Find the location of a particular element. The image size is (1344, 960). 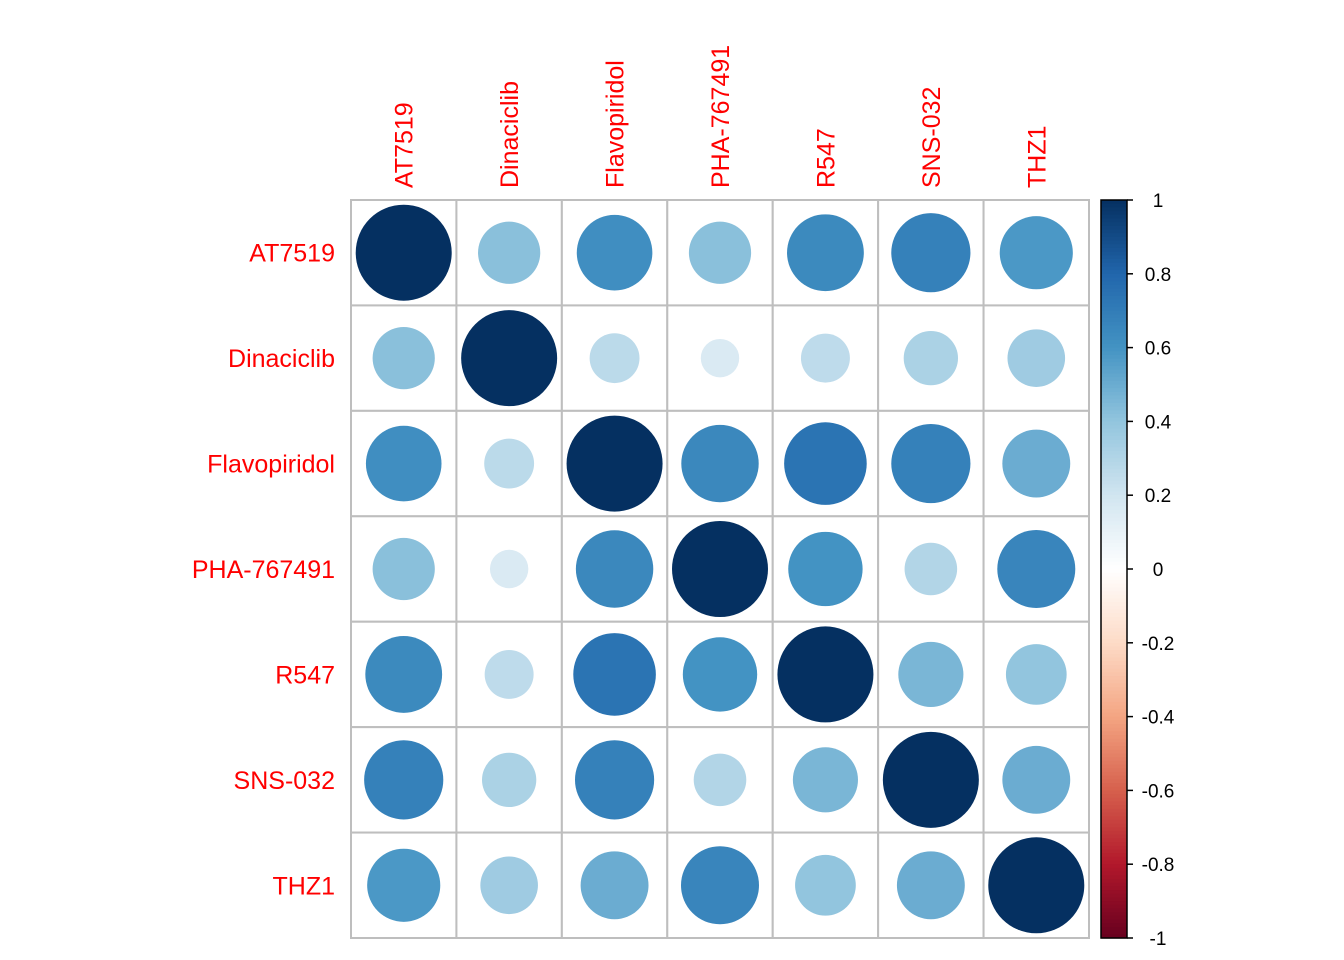

colorbar-tick-label: -0.2 is located at coordinates (1158, 644).